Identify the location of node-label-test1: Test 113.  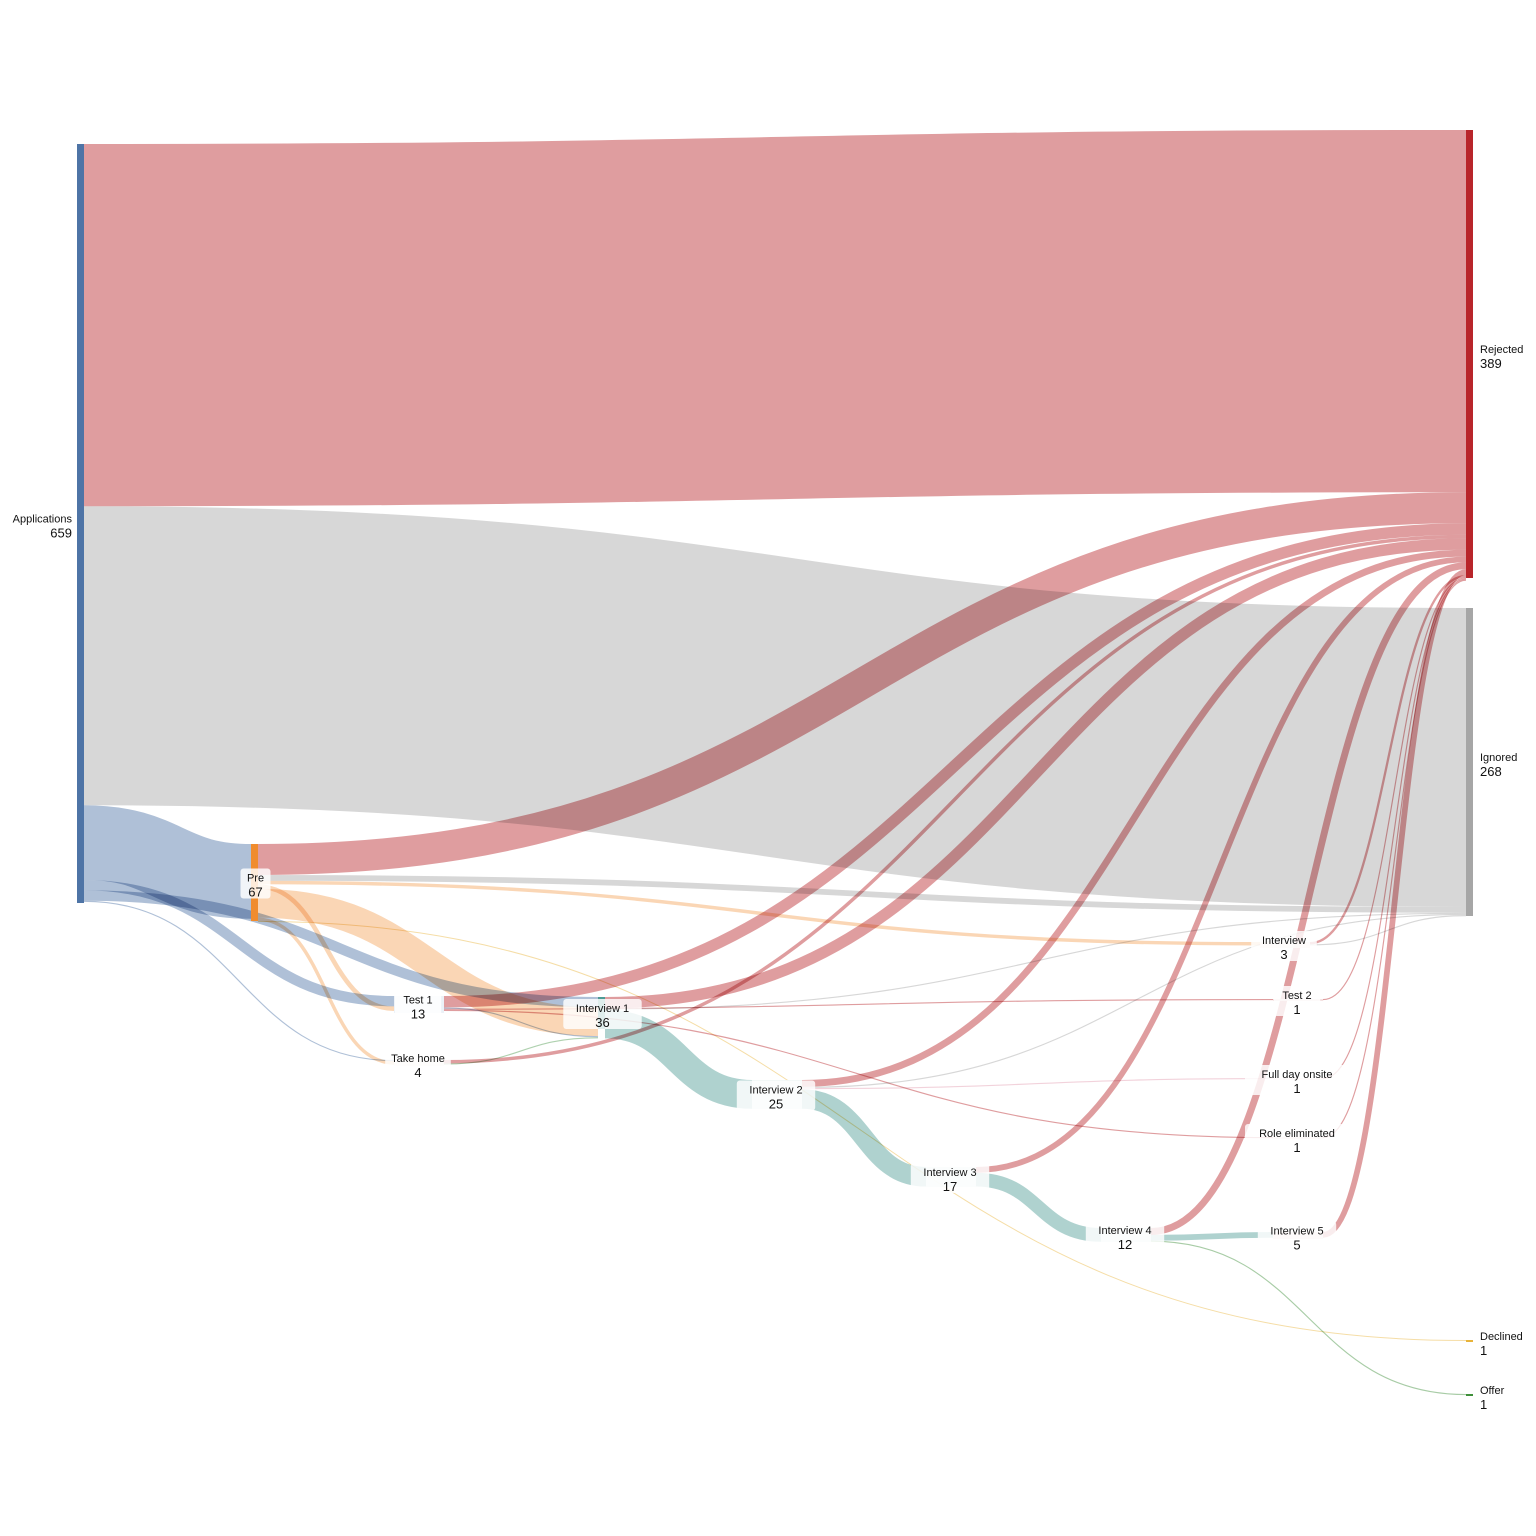
(418, 1006).